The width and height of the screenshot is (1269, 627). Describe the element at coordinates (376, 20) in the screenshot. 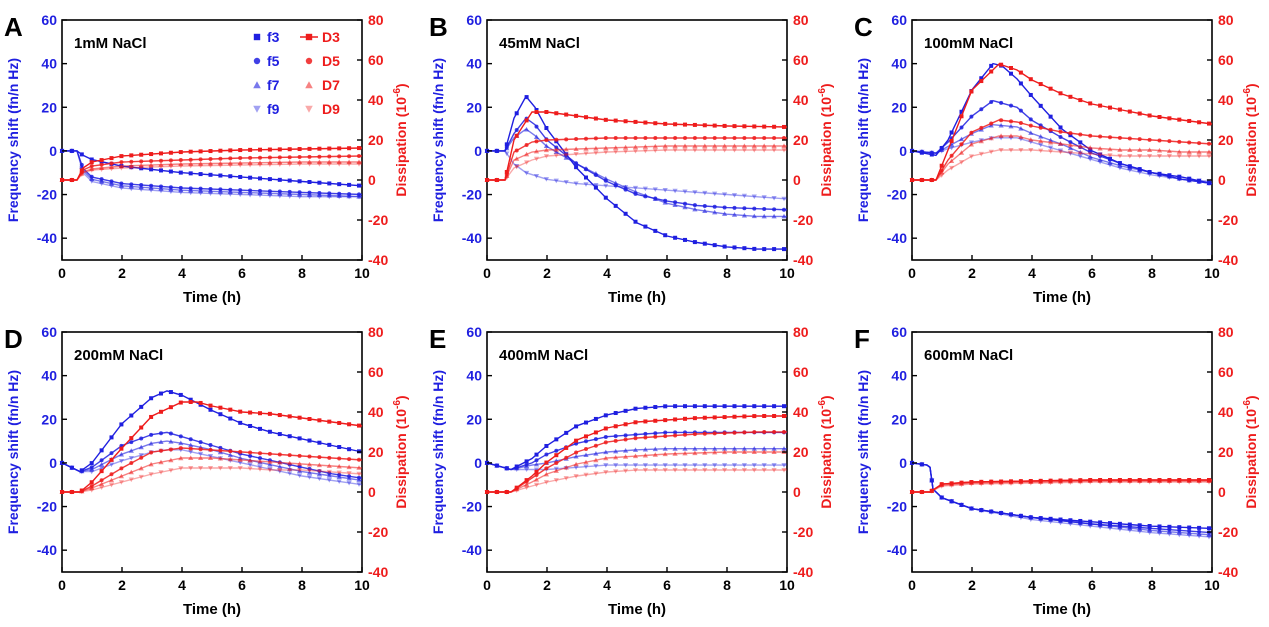

I see `y-right-tick-label: 80` at that location.